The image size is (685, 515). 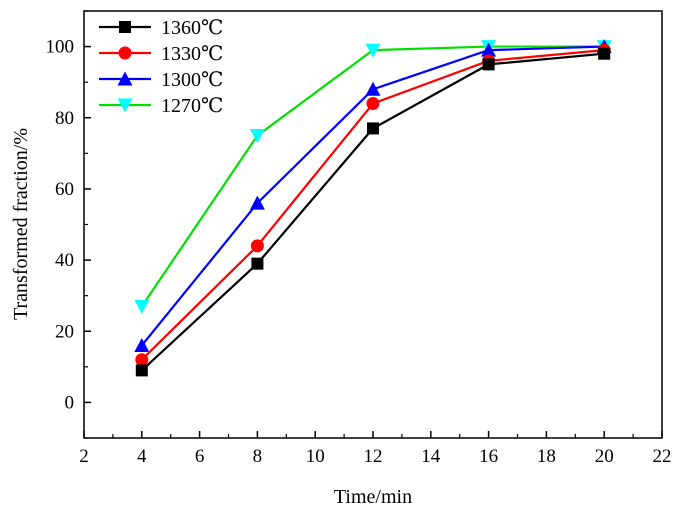 I want to click on x-tick-label: 10, so click(x=315, y=456).